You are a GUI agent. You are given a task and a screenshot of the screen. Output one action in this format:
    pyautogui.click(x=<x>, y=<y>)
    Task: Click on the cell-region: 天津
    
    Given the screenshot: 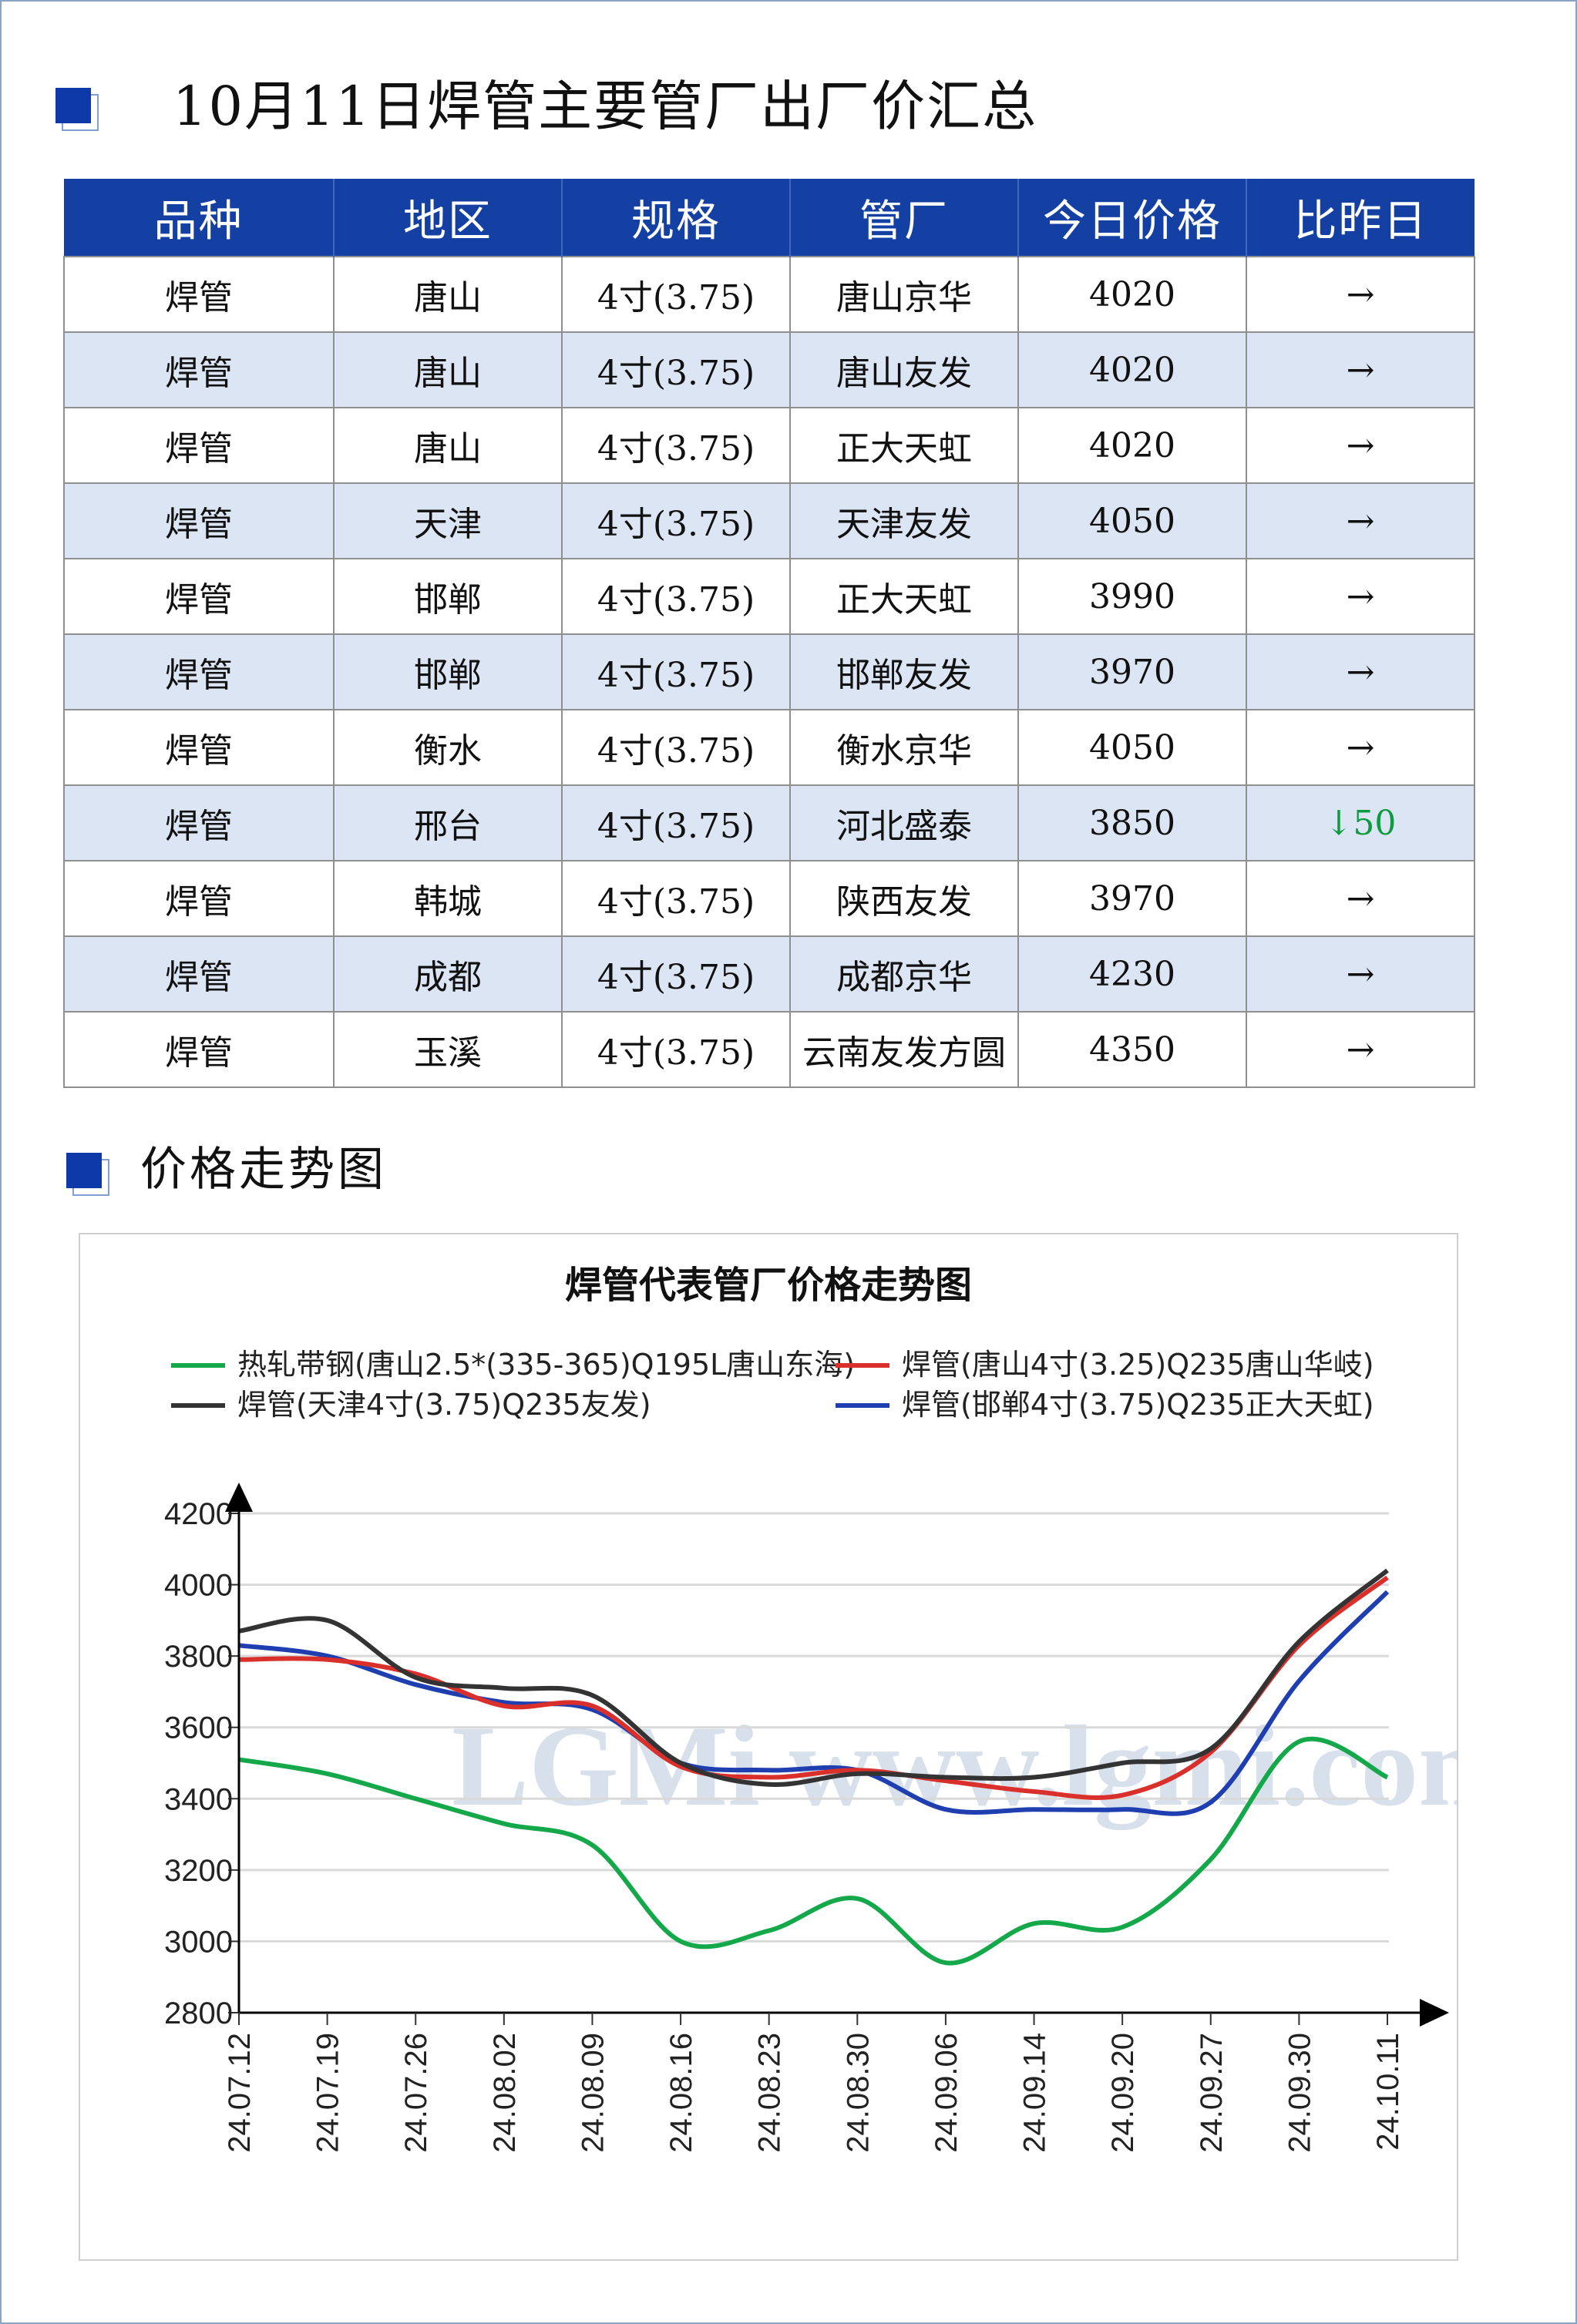 What is the action you would take?
    pyautogui.click(x=448, y=520)
    